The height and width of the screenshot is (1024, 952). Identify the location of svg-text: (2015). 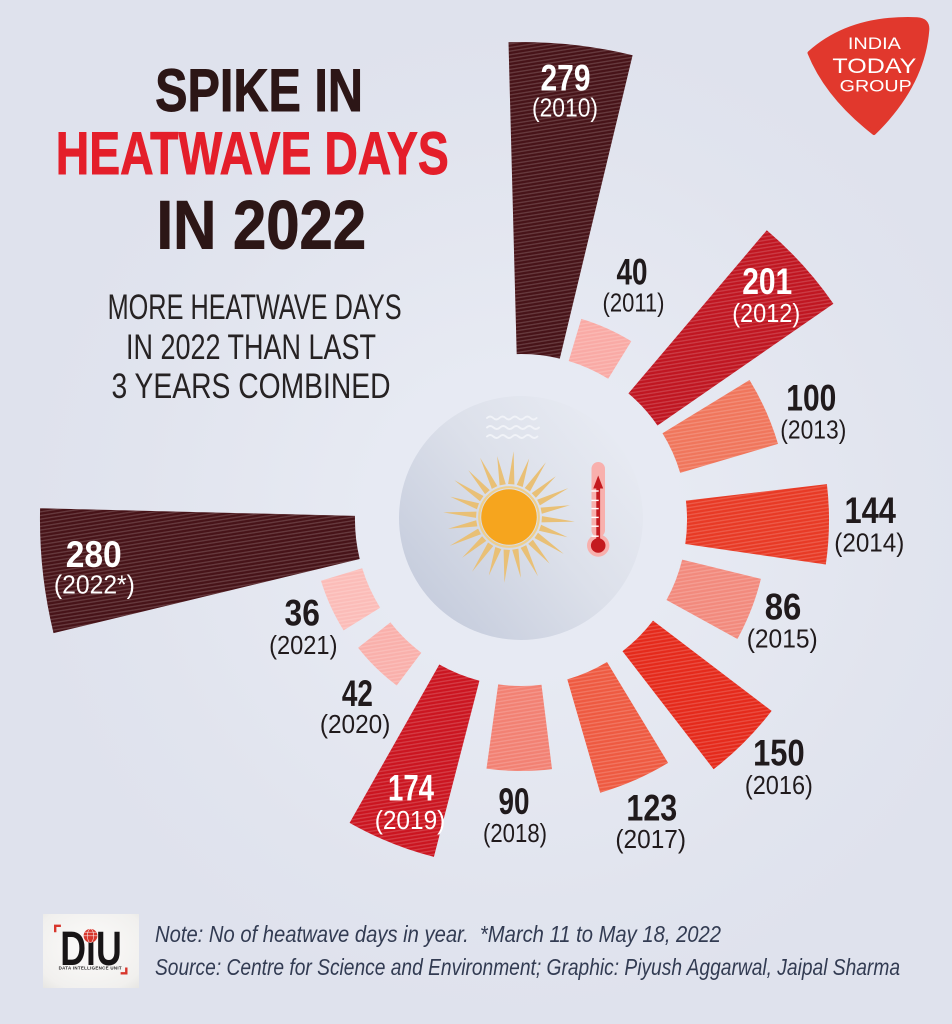
(782, 639).